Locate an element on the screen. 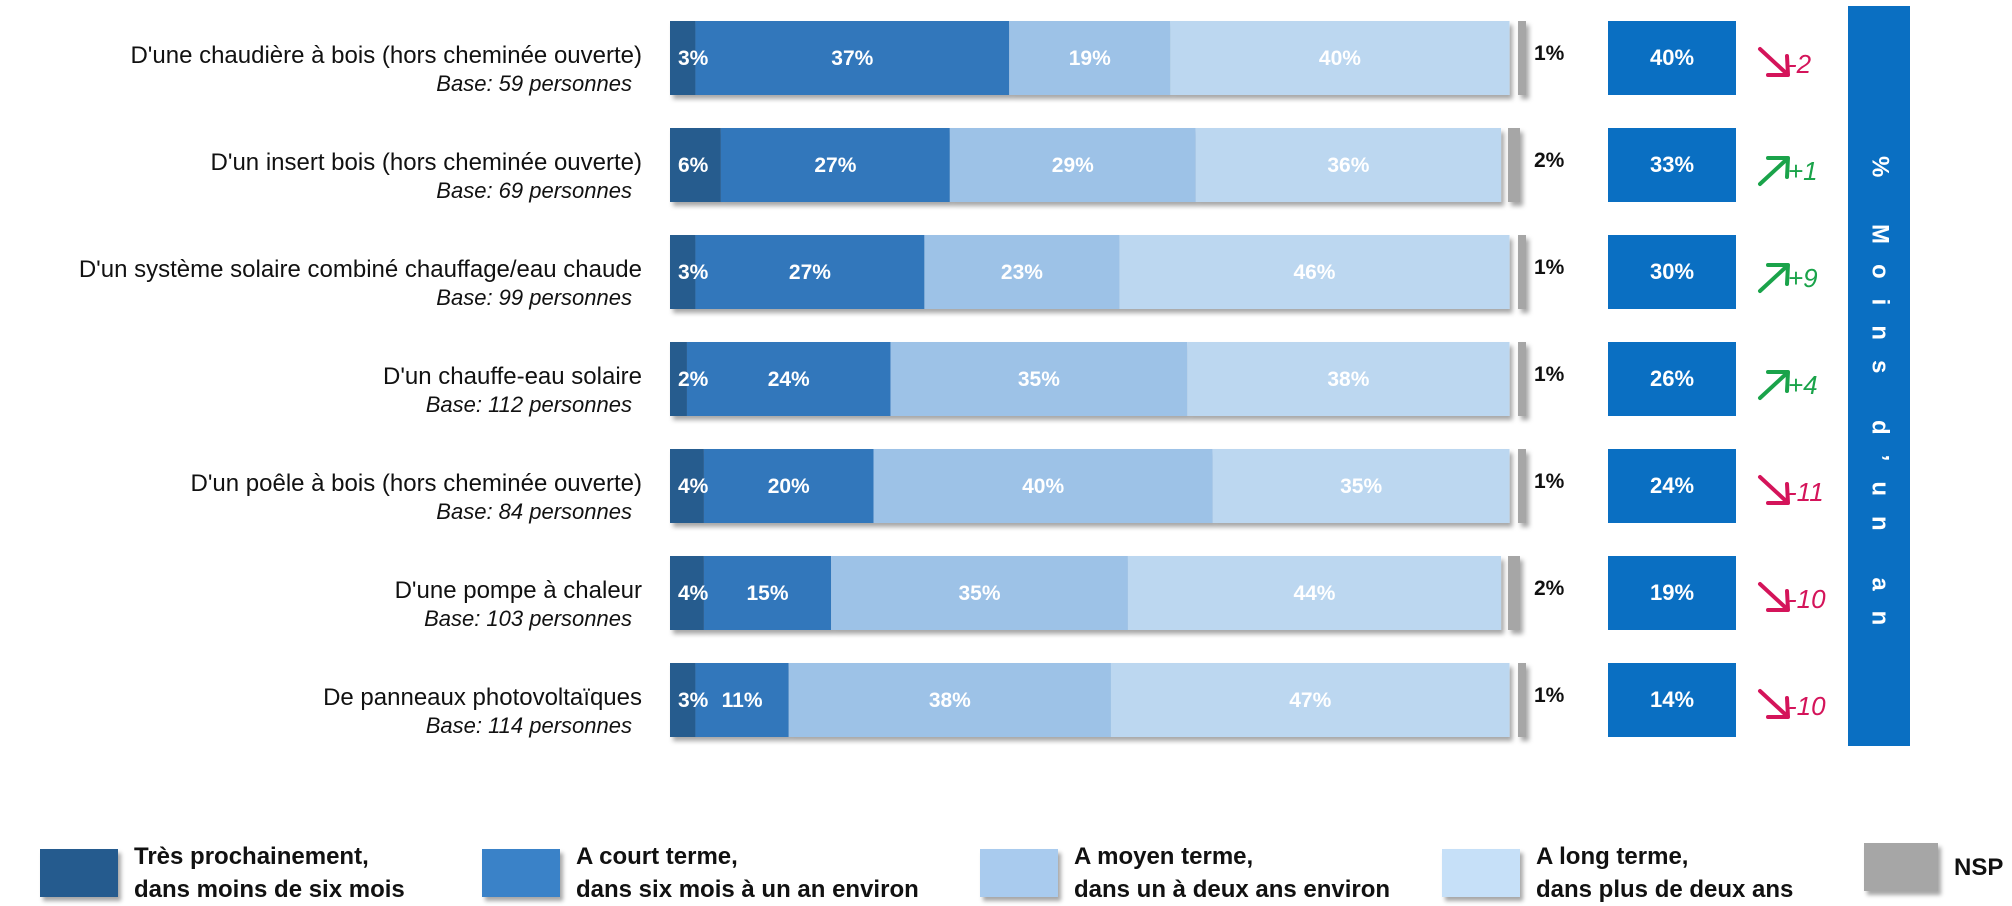 The height and width of the screenshot is (906, 2012). segment-label: 27% is located at coordinates (810, 272).